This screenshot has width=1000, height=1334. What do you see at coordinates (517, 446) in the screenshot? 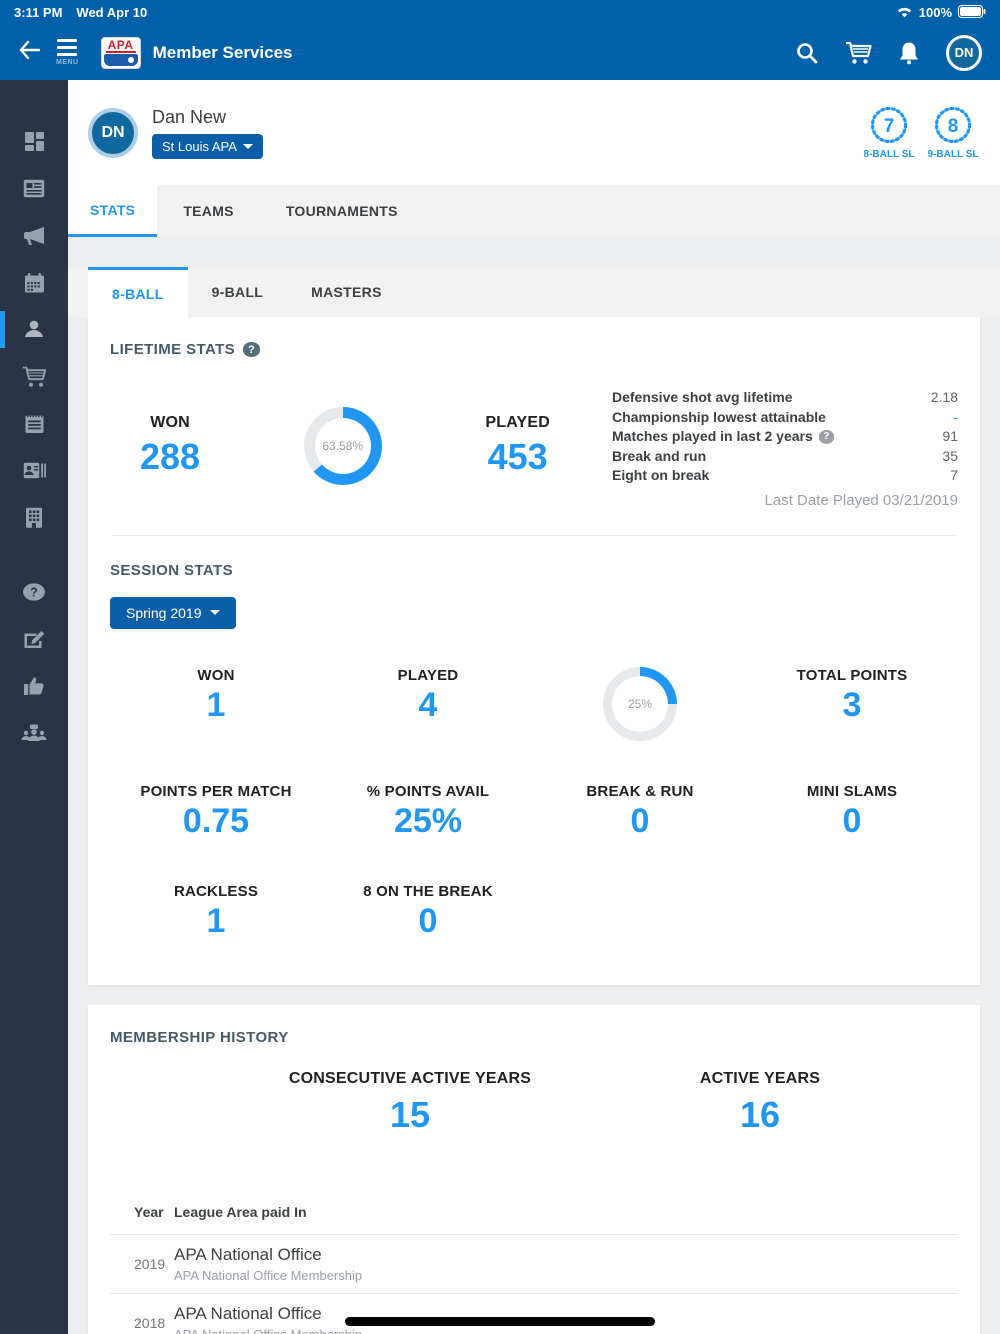
I see `lifetime-played: PLAYED 453` at bounding box center [517, 446].